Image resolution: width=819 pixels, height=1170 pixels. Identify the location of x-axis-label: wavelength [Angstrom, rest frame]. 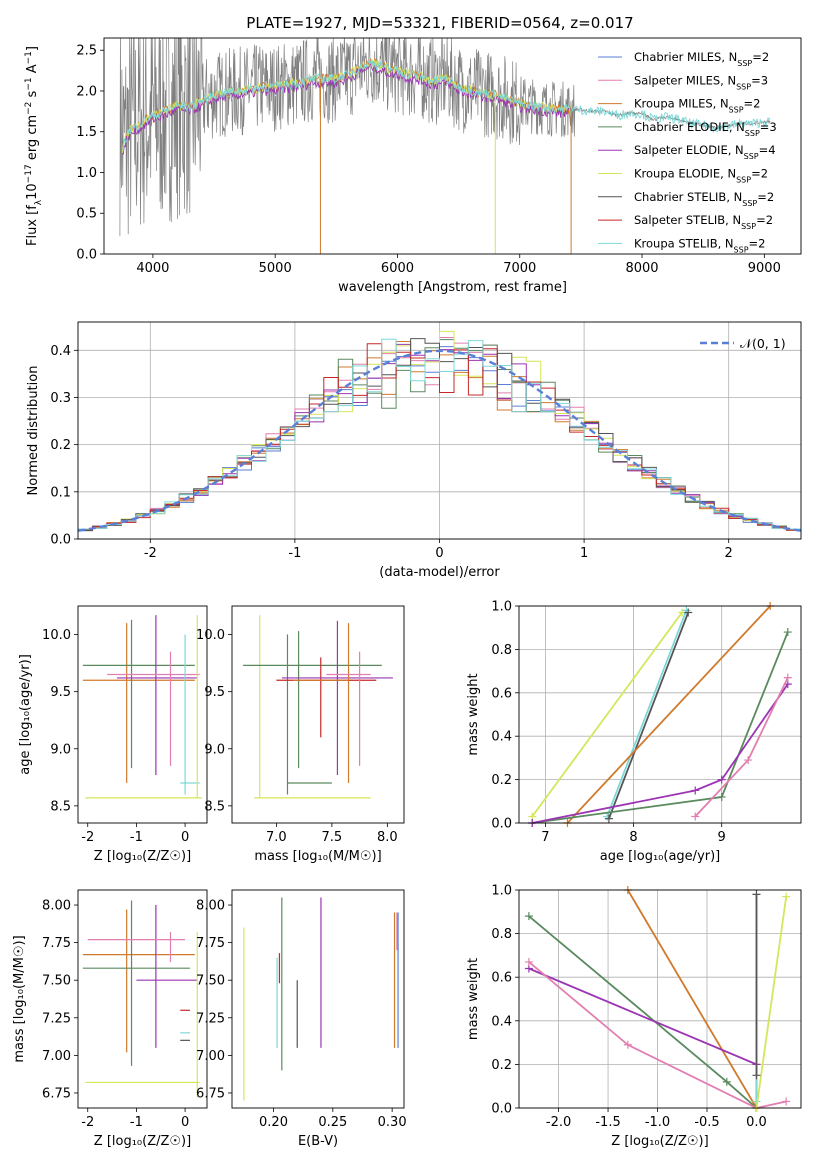
(452, 287).